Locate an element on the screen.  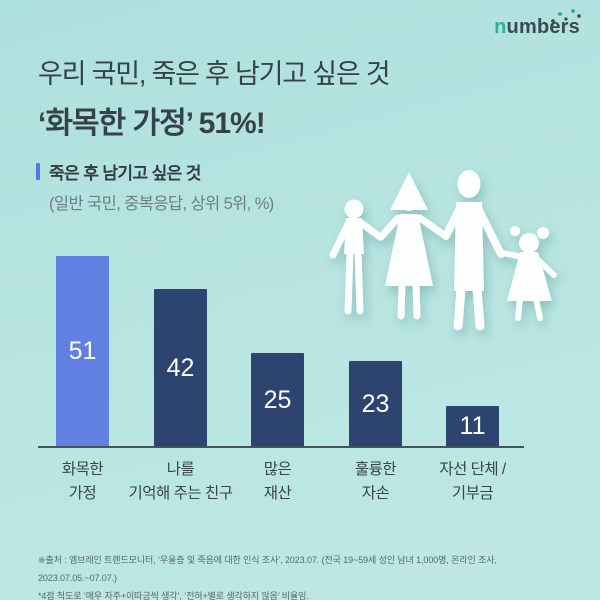
bar-2: 42 is located at coordinates (180, 368).